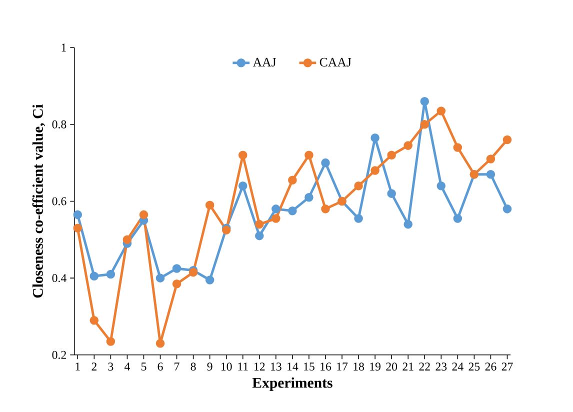  Describe the element at coordinates (293, 366) in the screenshot. I see `x-tick-label: 14` at that location.